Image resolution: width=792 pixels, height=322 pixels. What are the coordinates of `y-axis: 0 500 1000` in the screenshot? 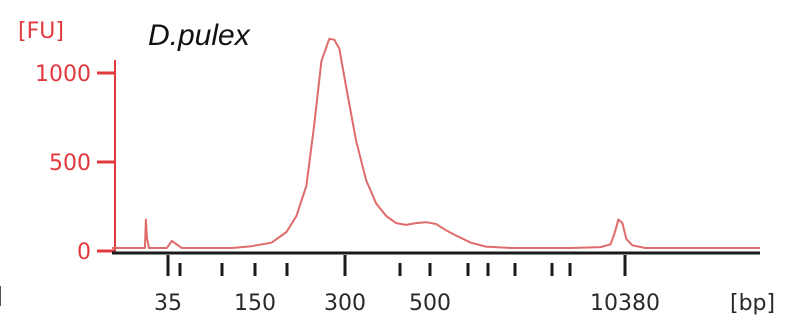 It's located at (75, 162).